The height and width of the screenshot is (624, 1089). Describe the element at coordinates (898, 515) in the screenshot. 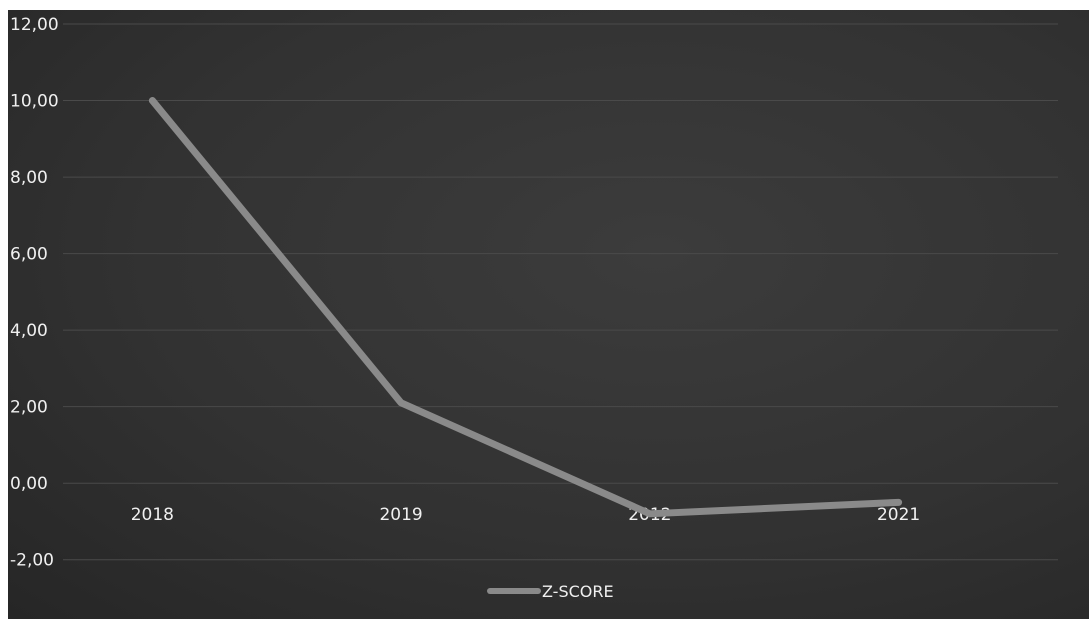

I see `x-tick-label: 2021` at that location.